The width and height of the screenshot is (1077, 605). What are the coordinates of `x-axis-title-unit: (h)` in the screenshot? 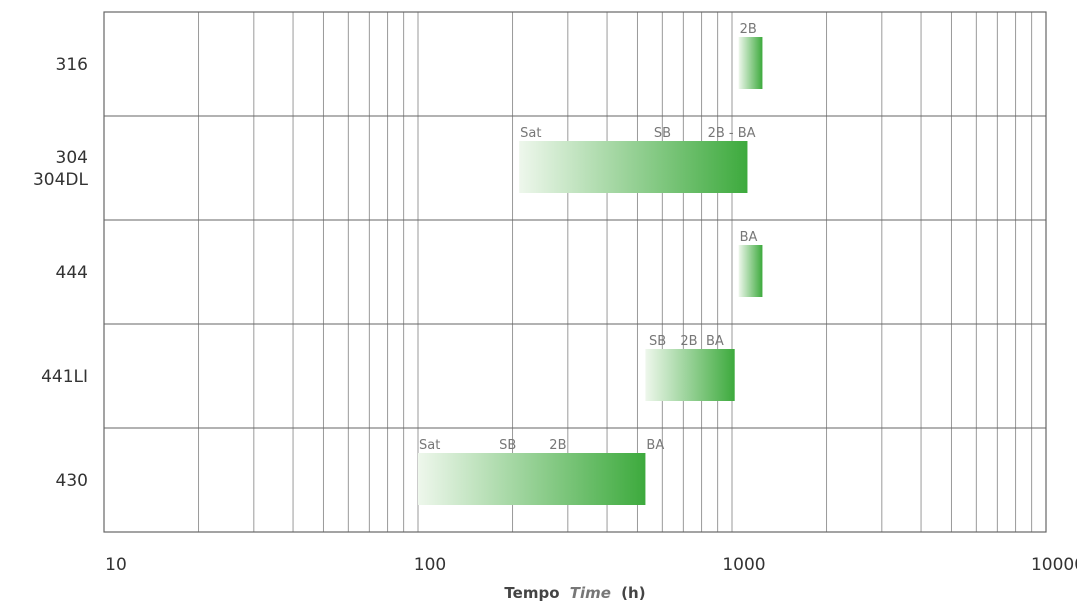 It's located at (633, 593).